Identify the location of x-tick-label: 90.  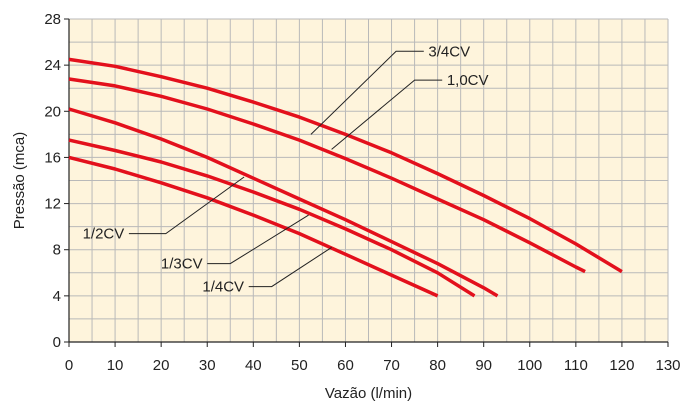
(483, 365).